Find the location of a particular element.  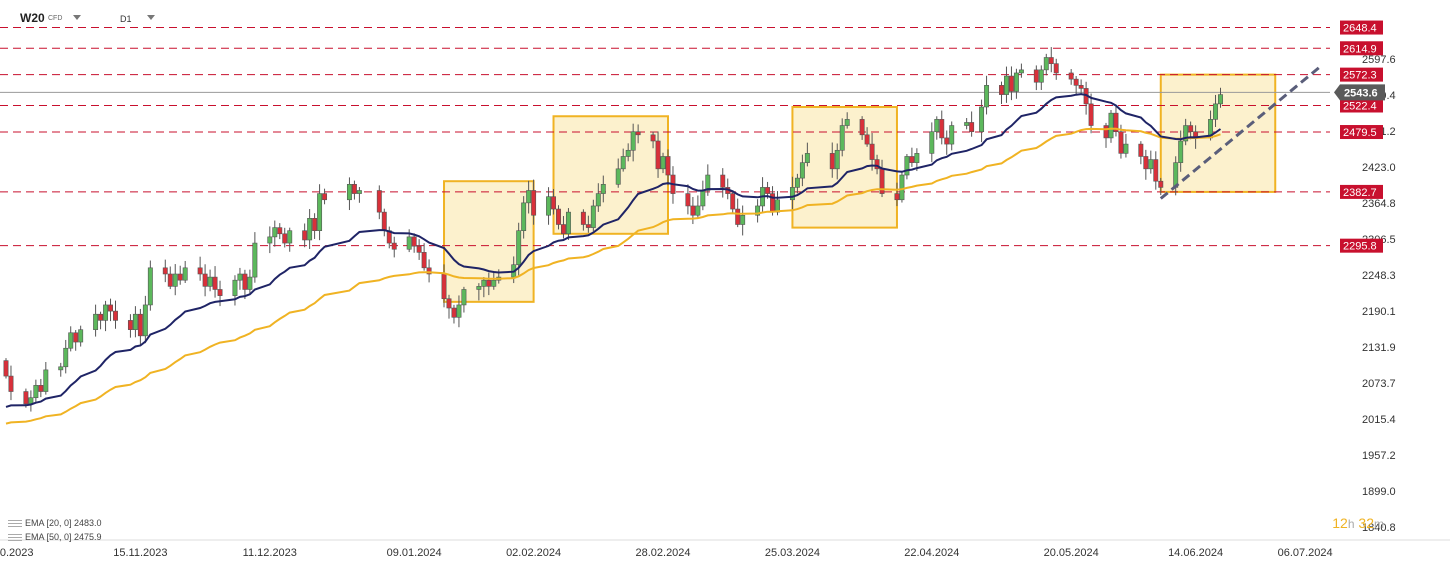

y-tick-label: 1899.0 is located at coordinates (1379, 492).